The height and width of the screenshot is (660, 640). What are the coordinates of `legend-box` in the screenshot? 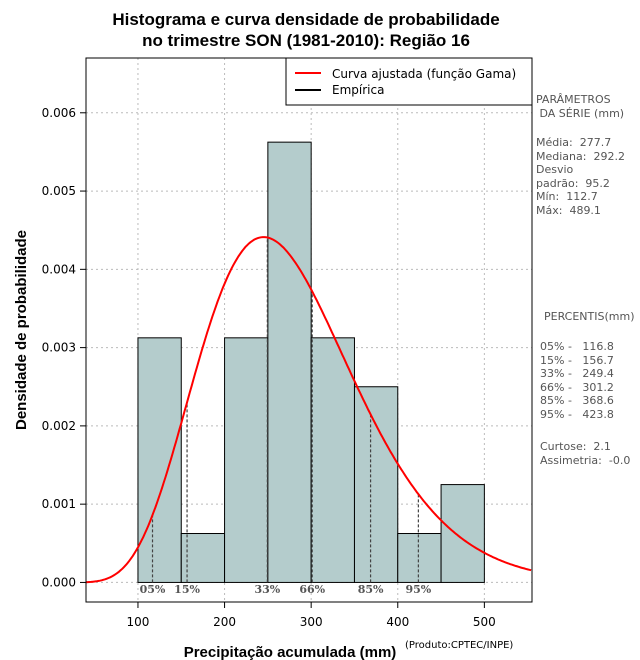 It's located at (409, 81).